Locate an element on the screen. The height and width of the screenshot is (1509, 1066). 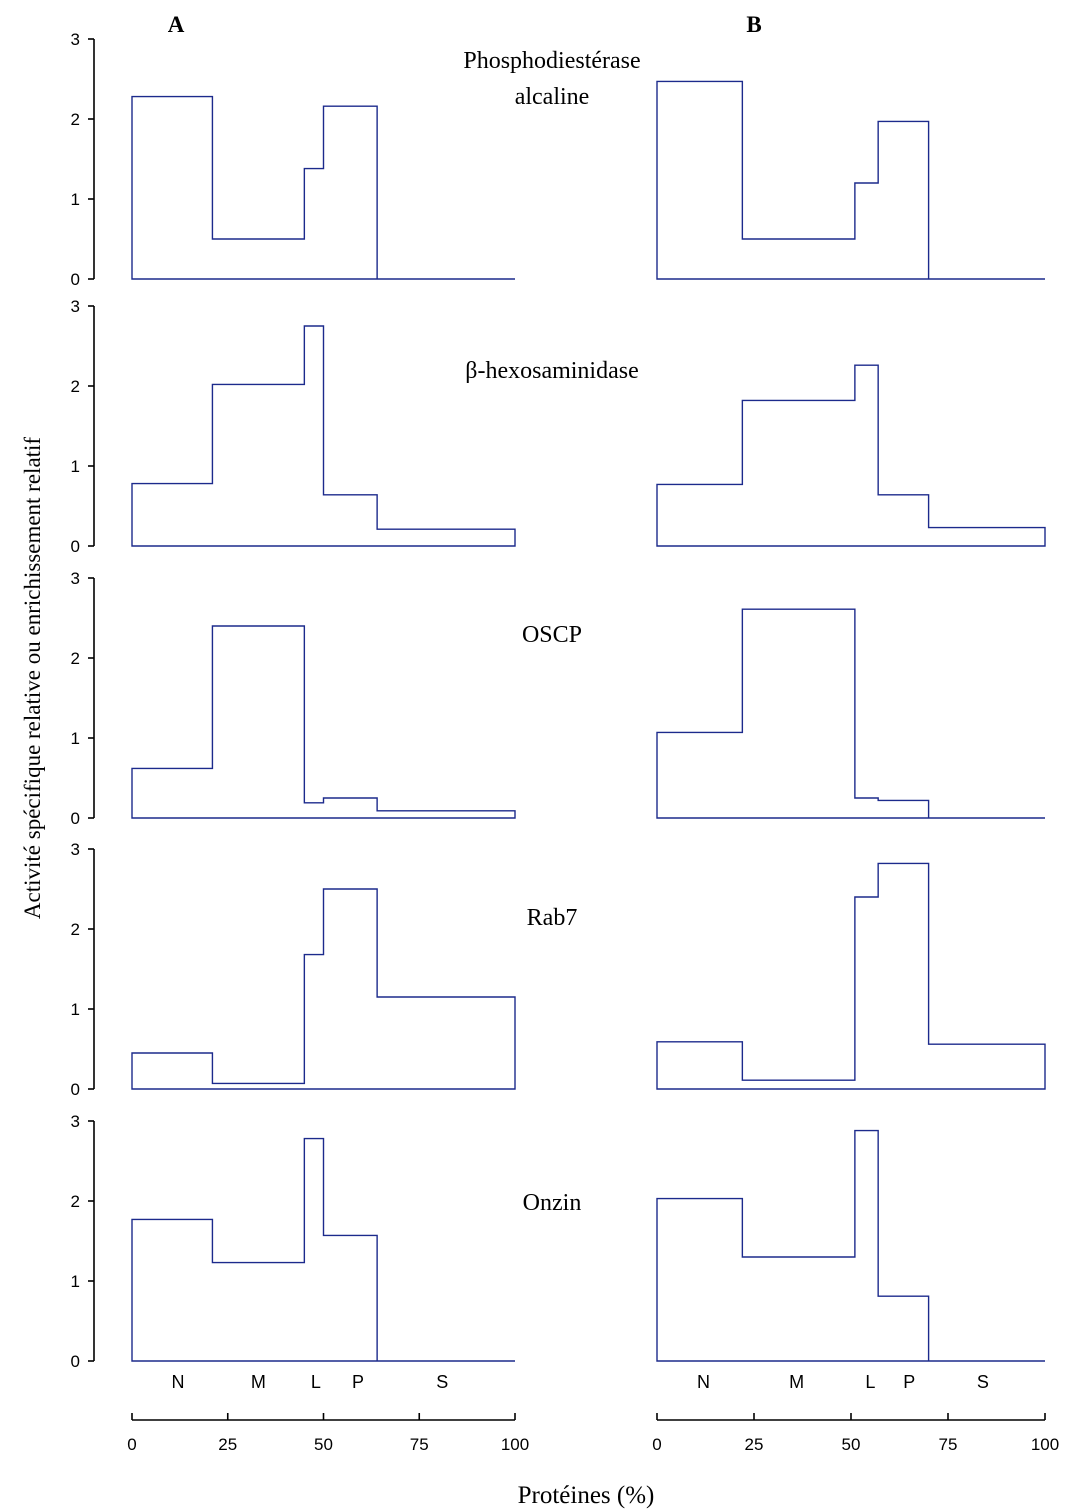
bar-b-4-P is located at coordinates (903, 976).